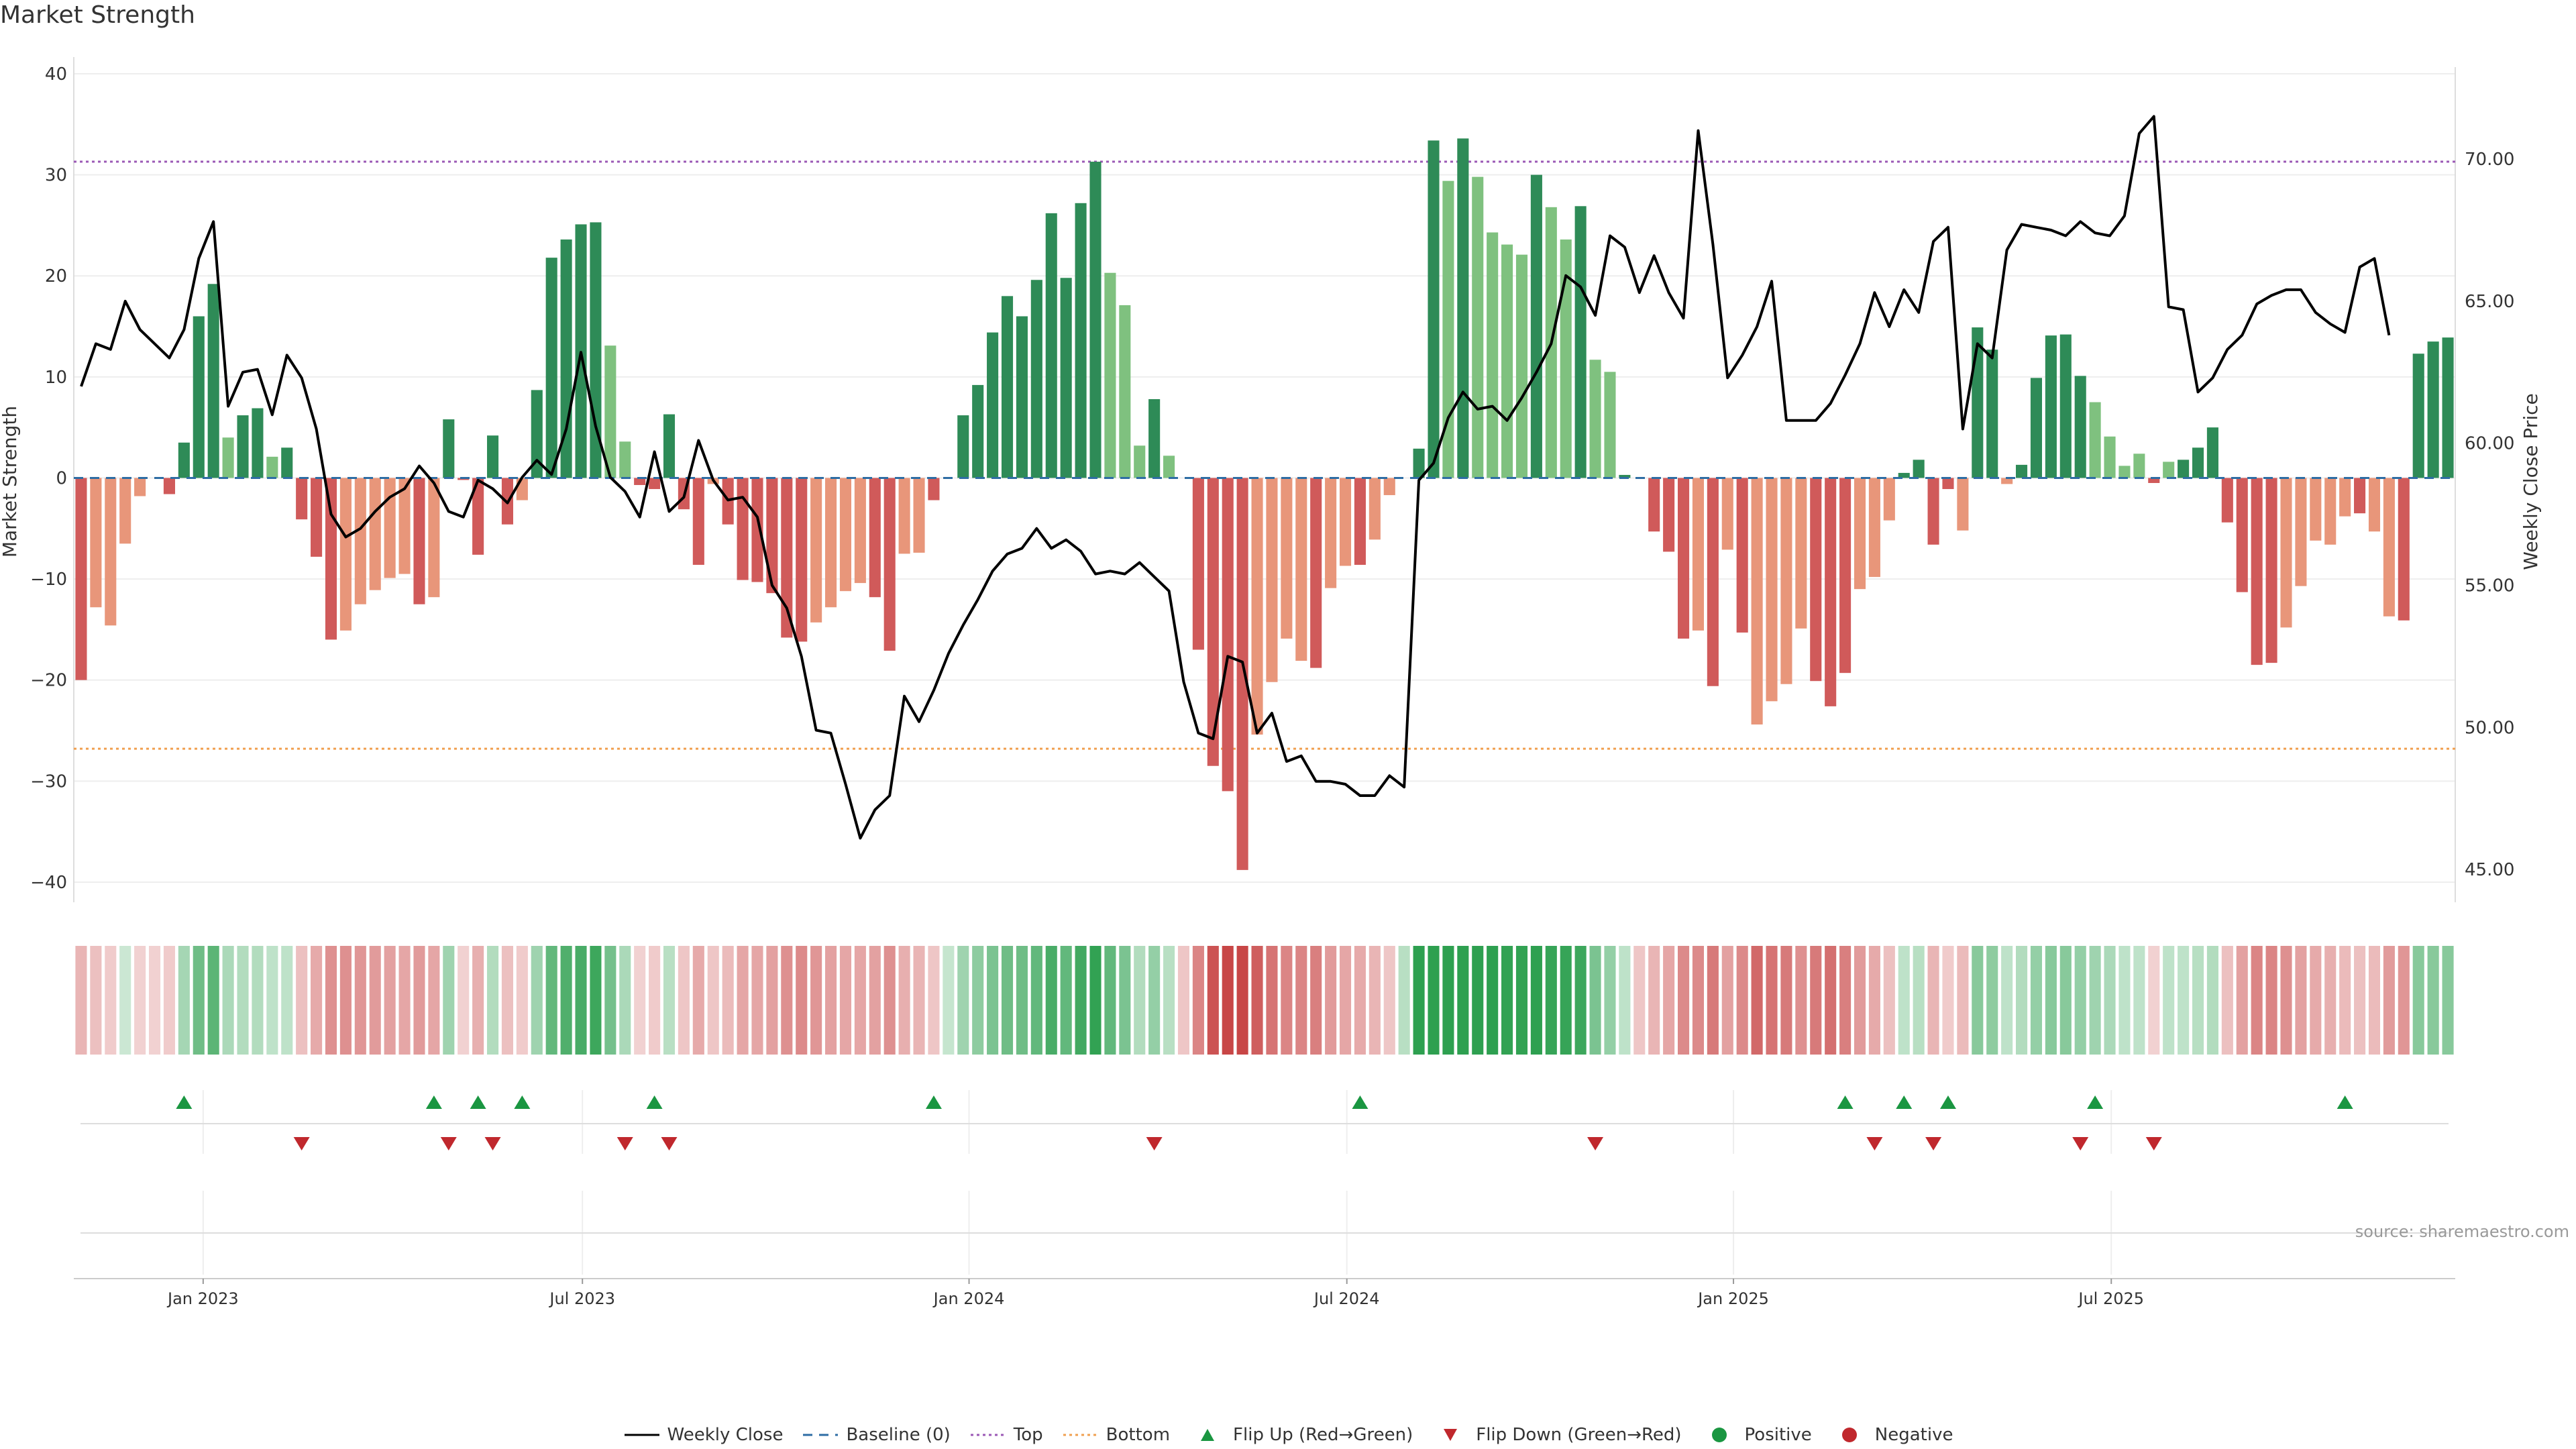 Image resolution: width=2576 pixels, height=1449 pixels. Describe the element at coordinates (1264, 1122) in the screenshot. I see `flip-markers` at that location.